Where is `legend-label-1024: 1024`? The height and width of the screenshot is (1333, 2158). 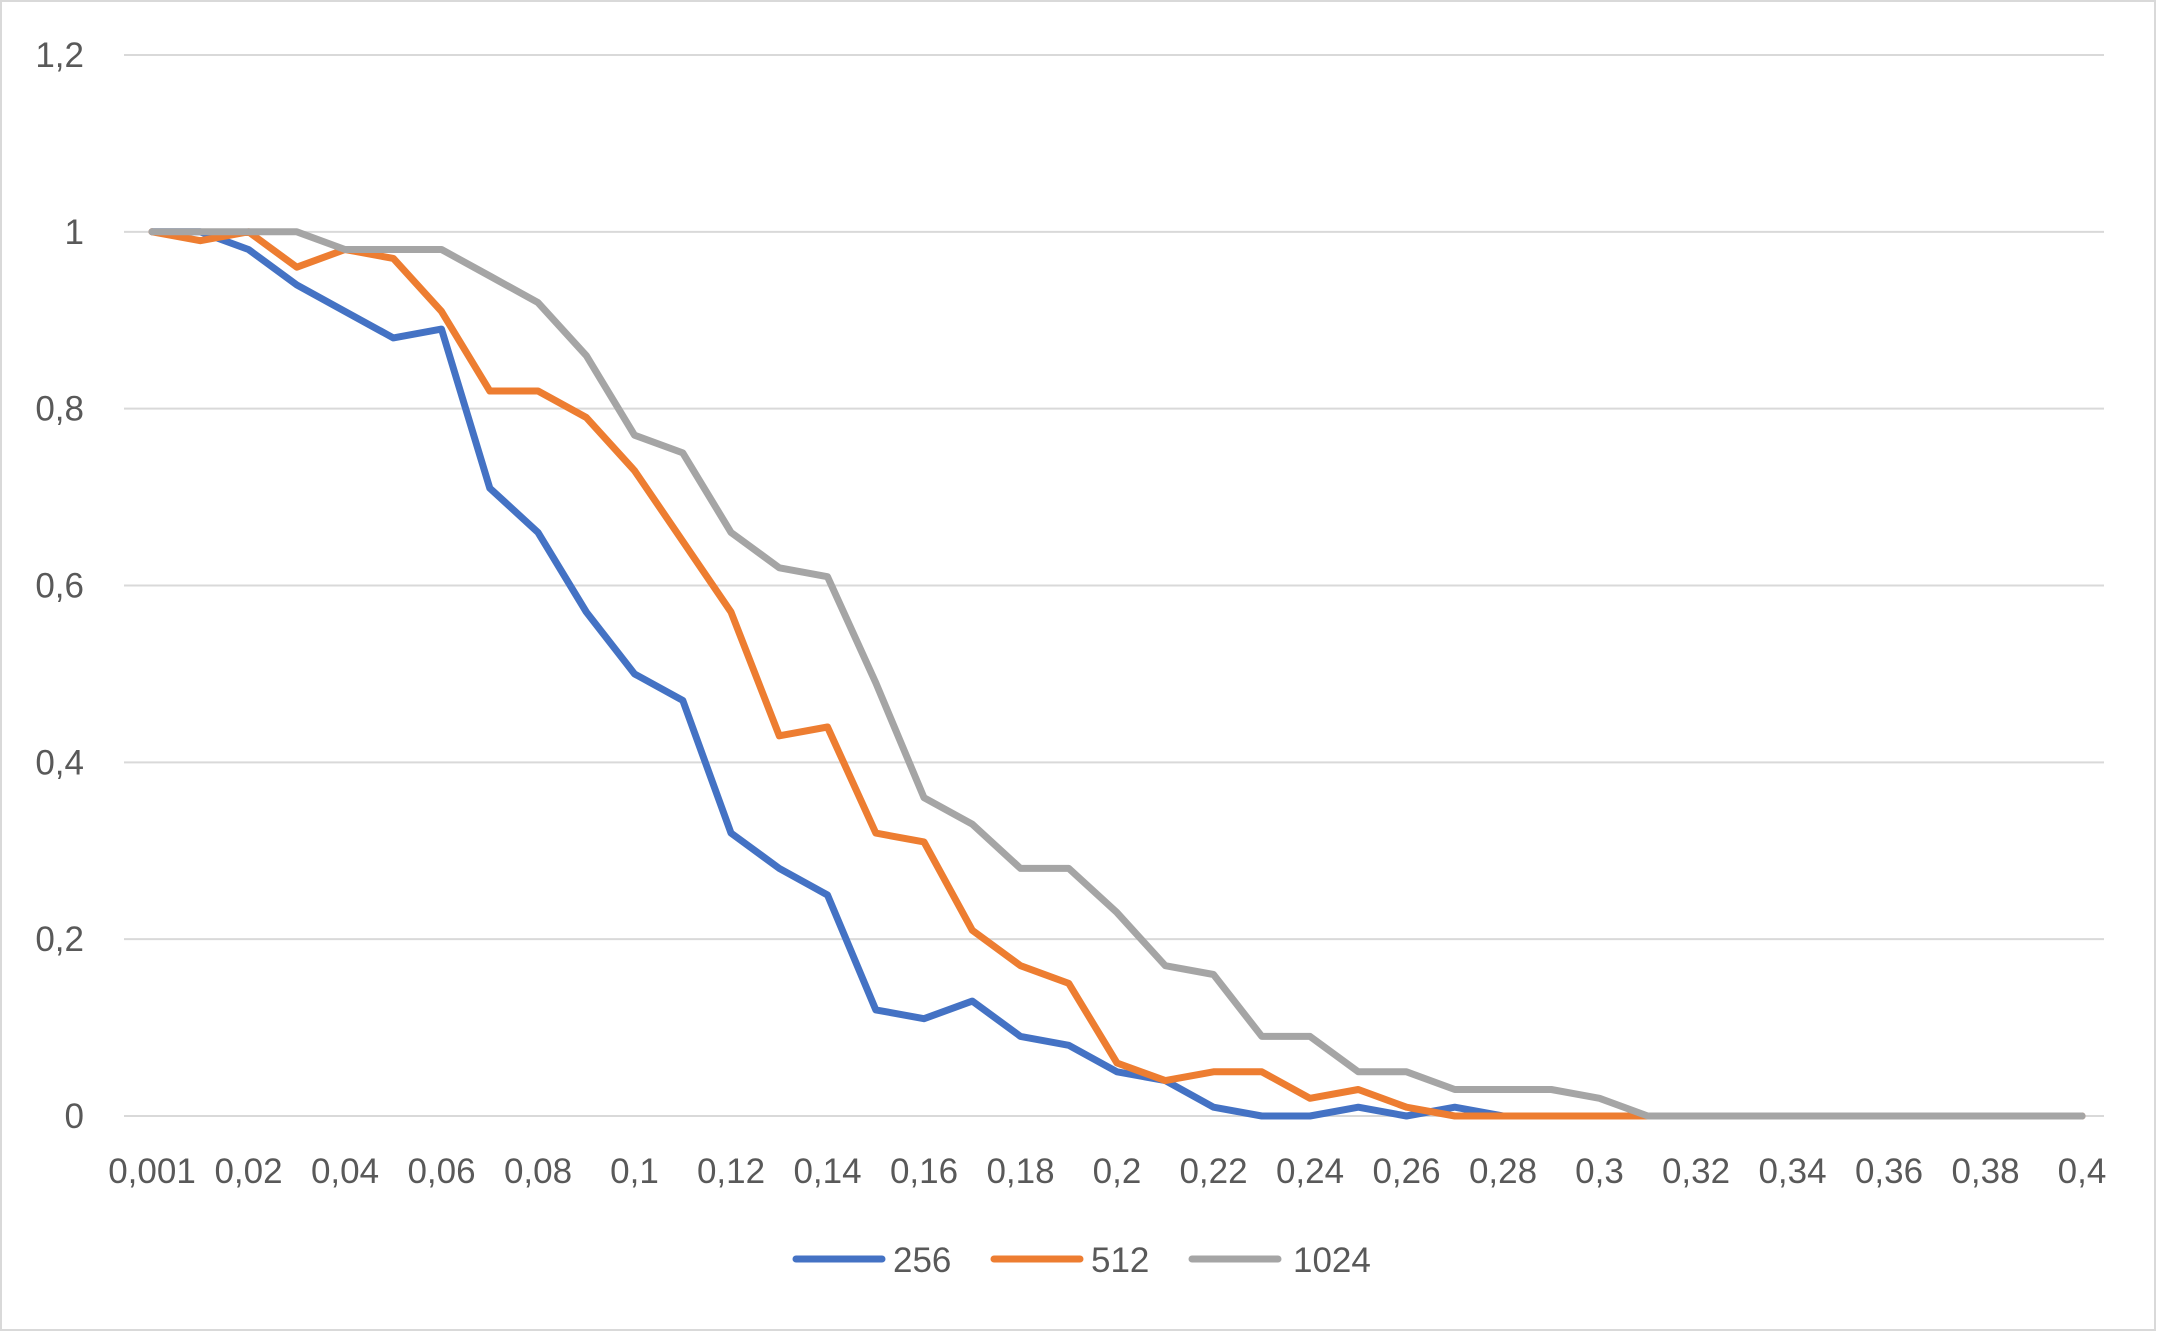 legend-label-1024: 1024 is located at coordinates (1332, 1260).